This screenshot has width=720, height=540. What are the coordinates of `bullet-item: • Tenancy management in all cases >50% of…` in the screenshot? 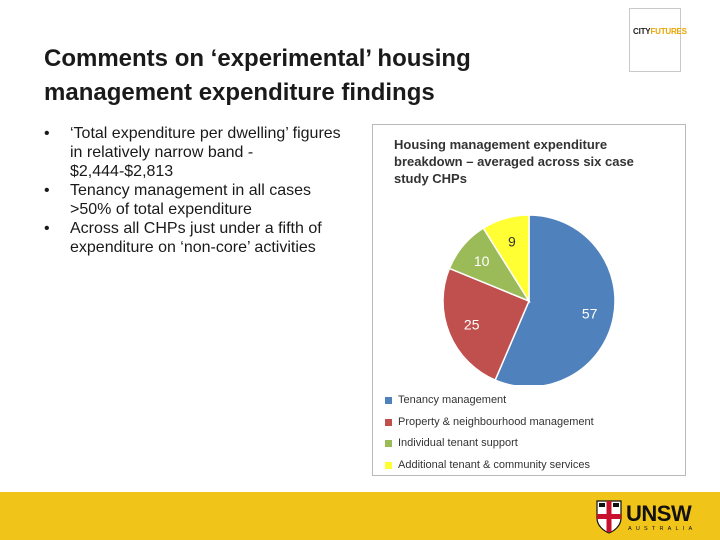 It's located at (199, 200).